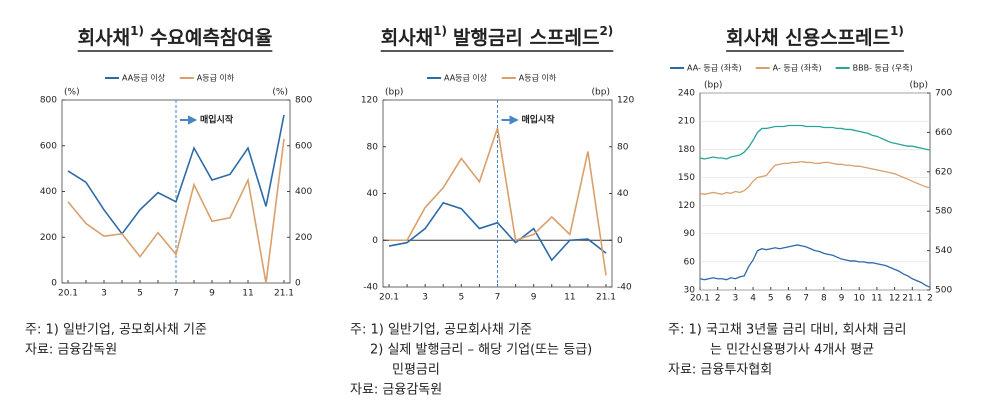 The height and width of the screenshot is (420, 1000). Describe the element at coordinates (824, 299) in the screenshot. I see `x-tick-label: 8` at that location.